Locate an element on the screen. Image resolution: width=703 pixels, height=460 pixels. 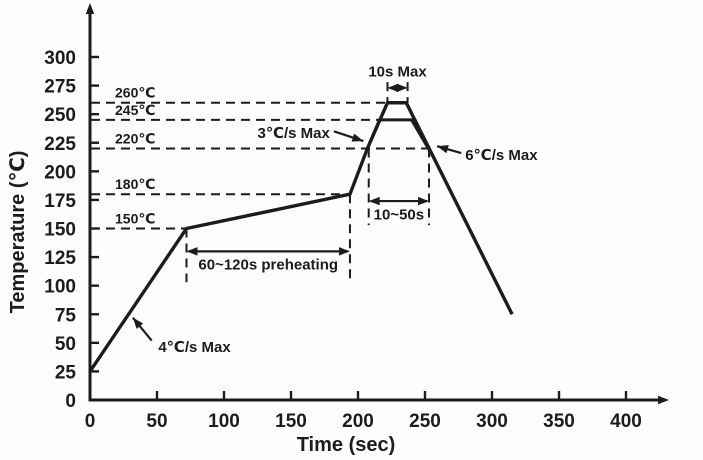
arrowhead-preheat-ramp-rate is located at coordinates (138, 323).